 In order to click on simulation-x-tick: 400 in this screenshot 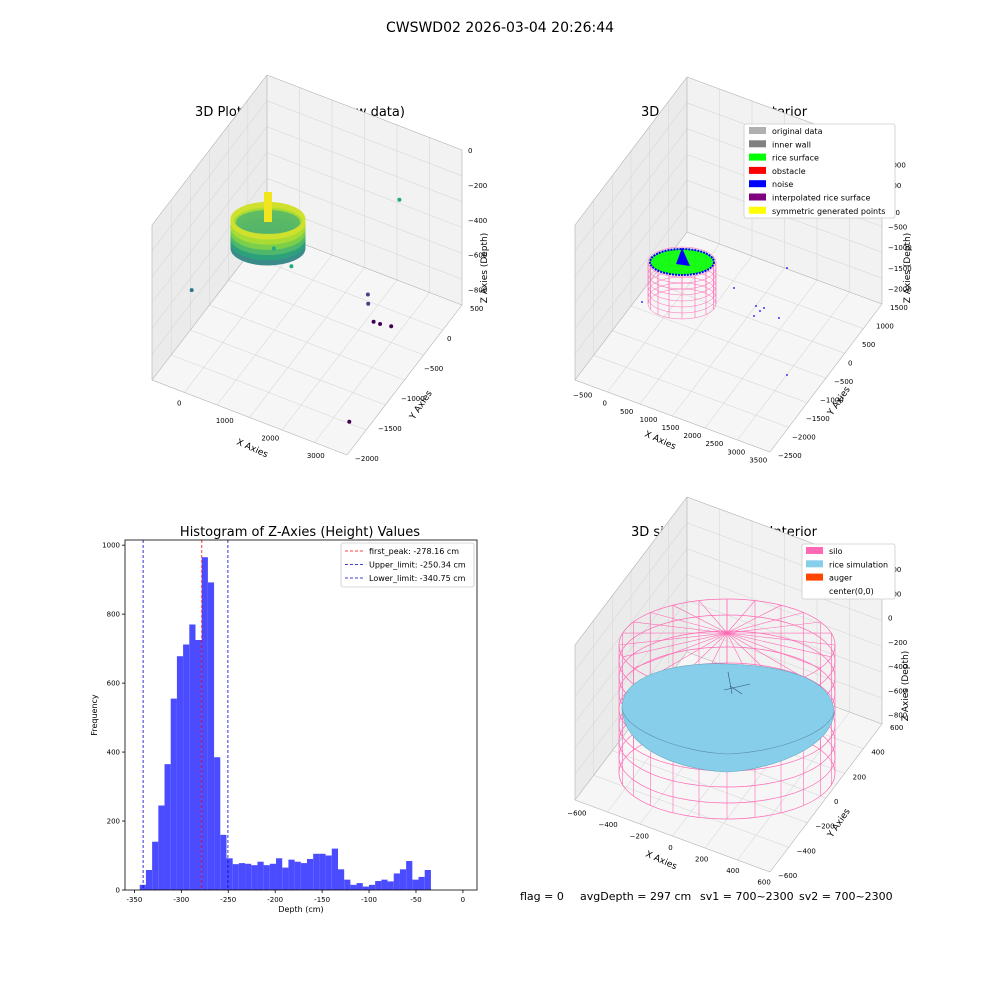, I will do `click(732, 871)`.